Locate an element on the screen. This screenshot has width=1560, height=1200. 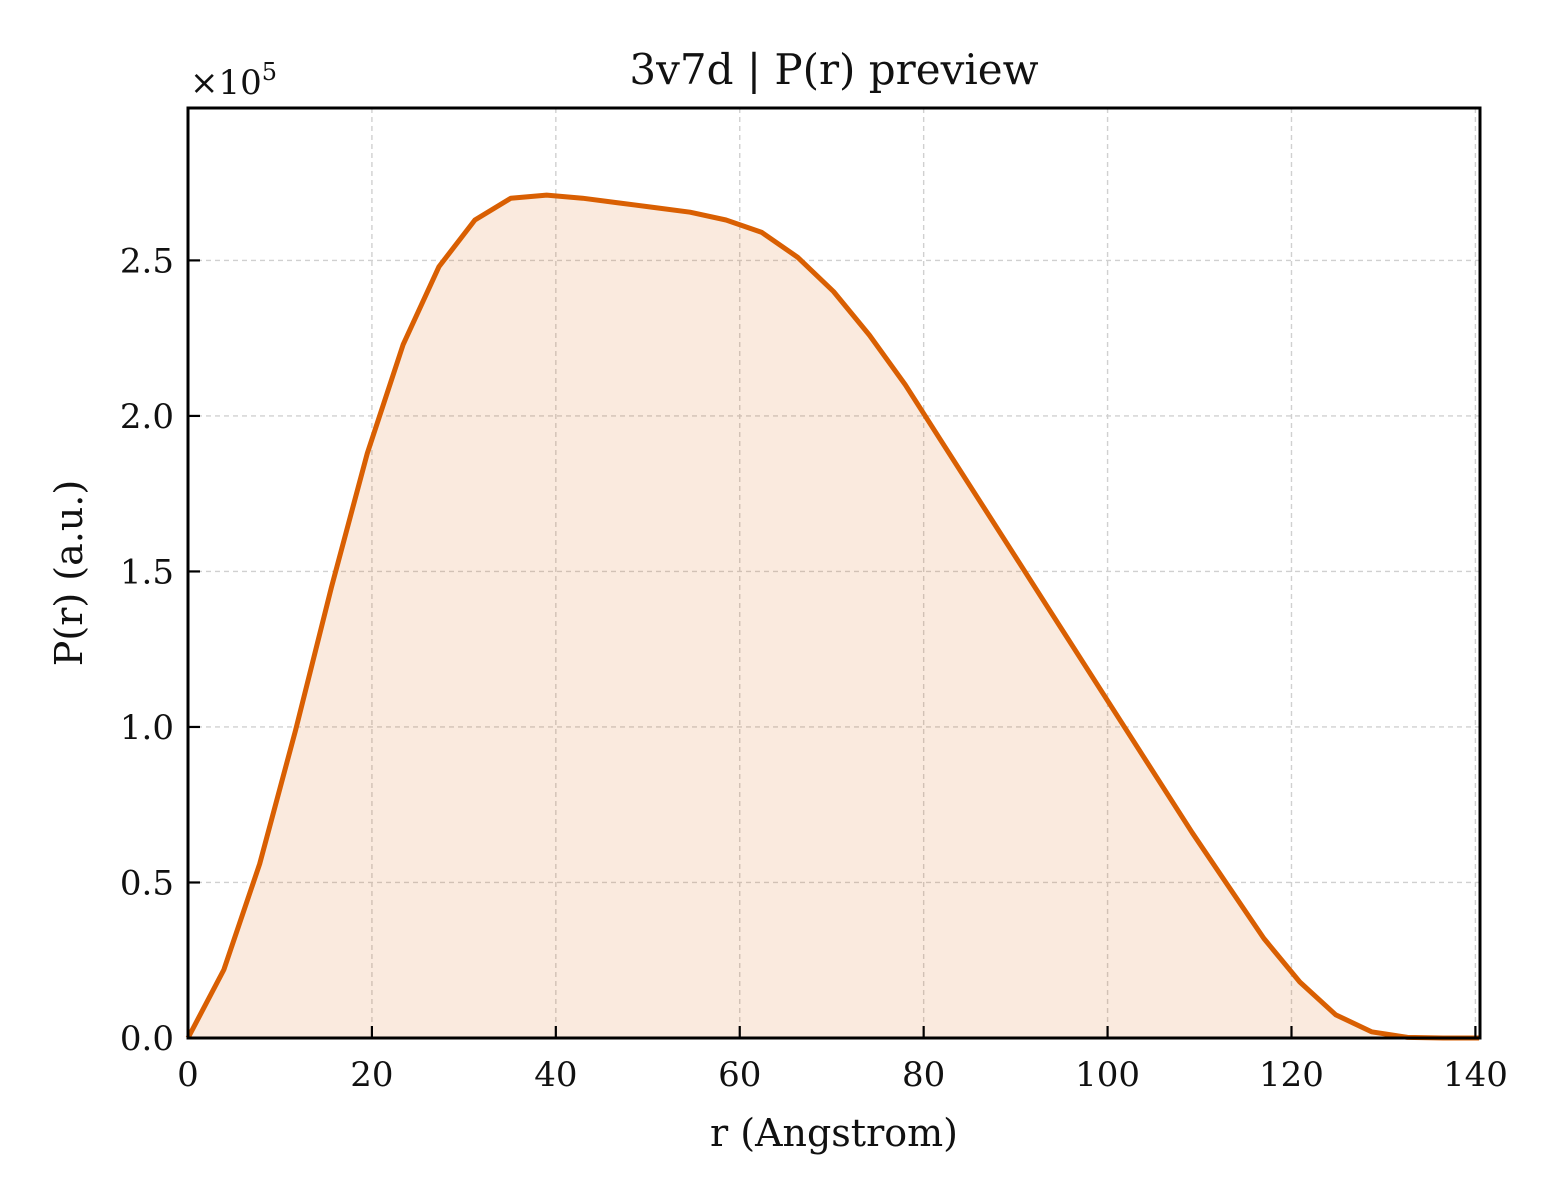
y-tick-label: 2.5 is located at coordinates (147, 261).